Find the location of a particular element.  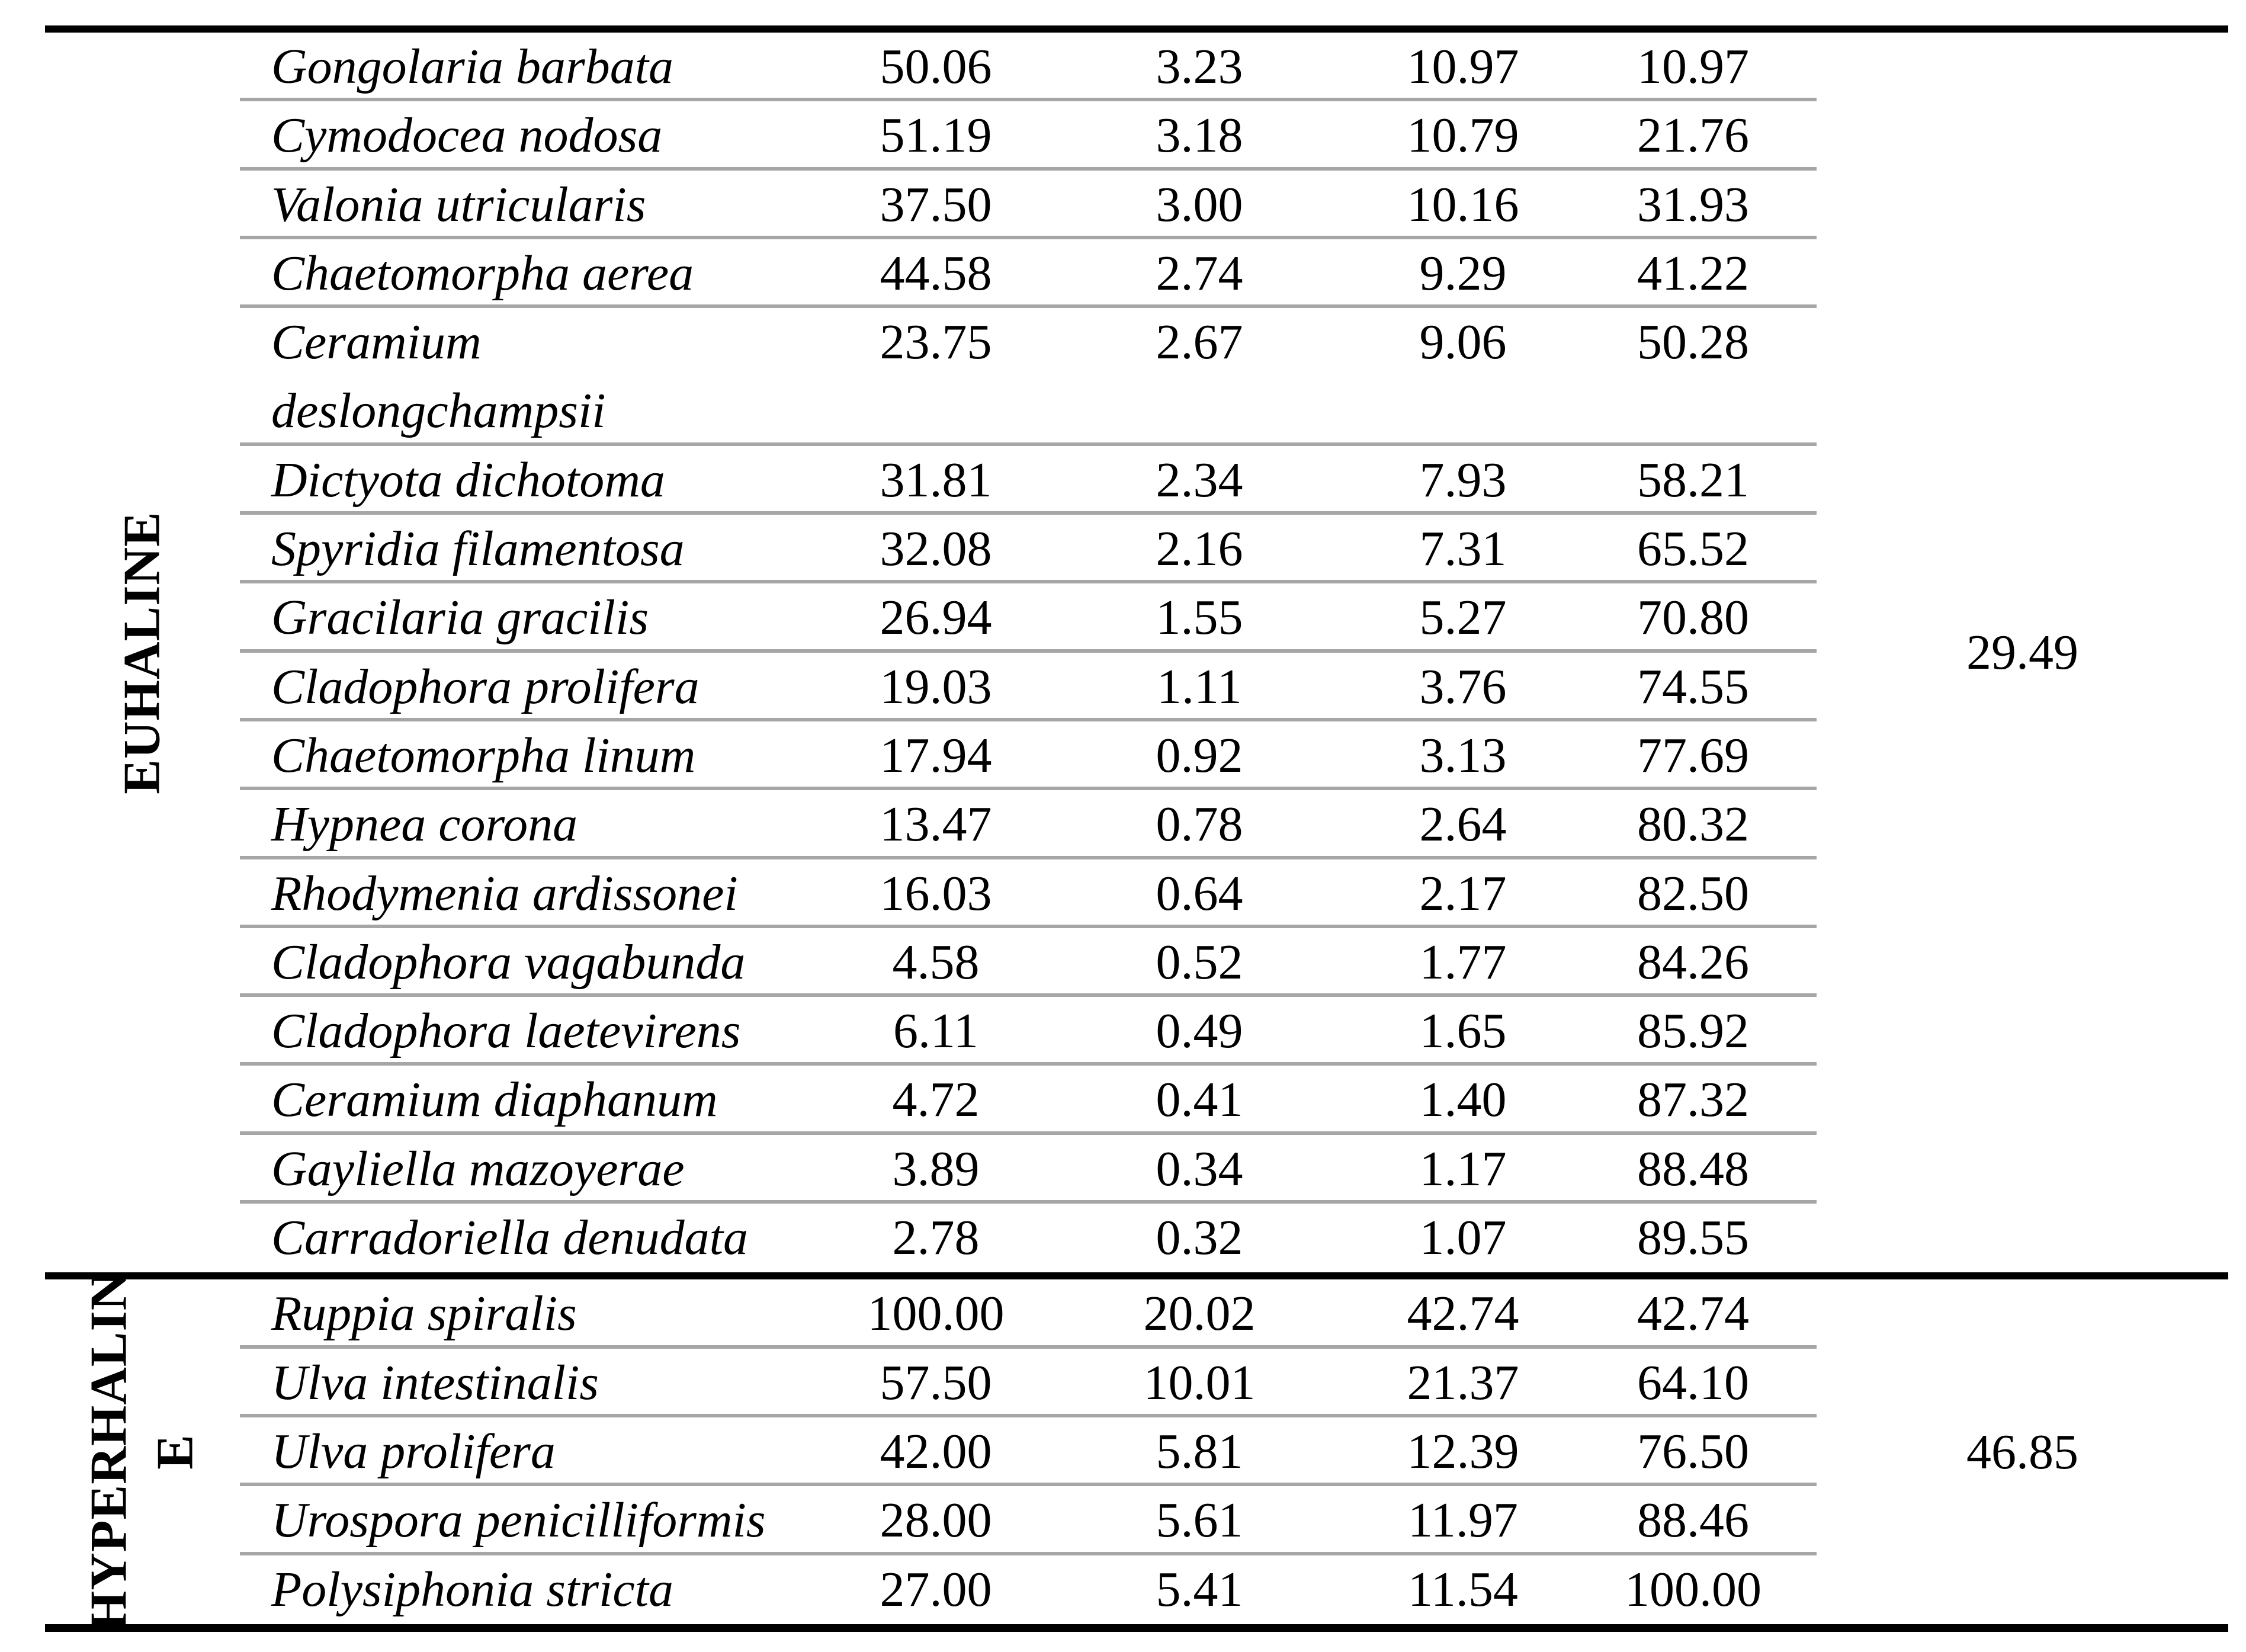

species-cell: Gayliella mazoyerae is located at coordinates (478, 1169).